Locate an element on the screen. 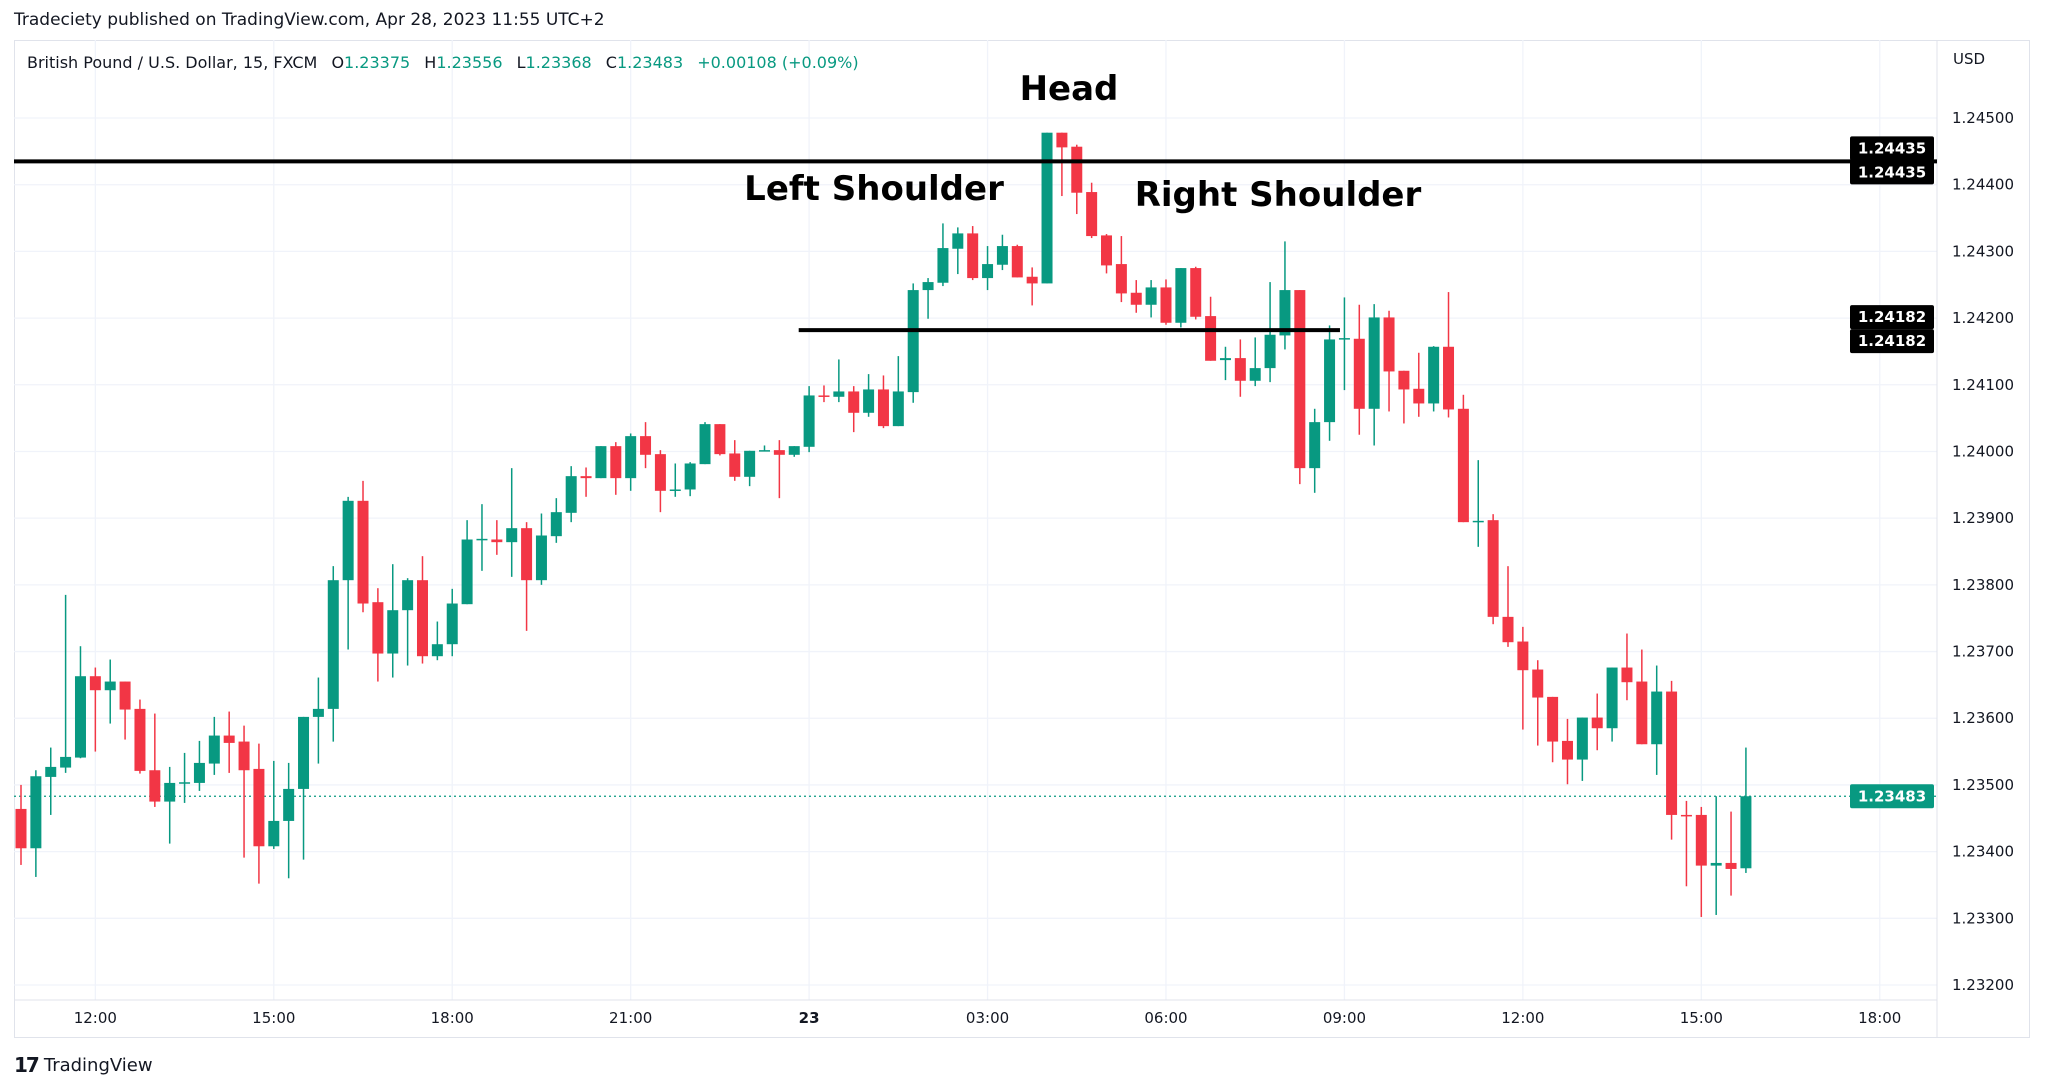 Image resolution: width=2045 pixels, height=1092 pixels. tradingview-logo: 17 TradingView is located at coordinates (83, 1065).